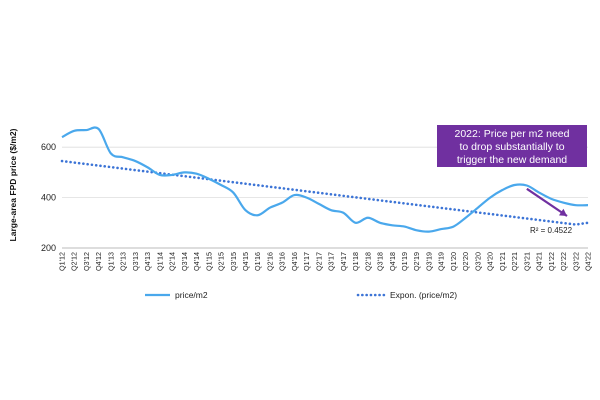 The image size is (600, 400). Describe the element at coordinates (48, 248) in the screenshot. I see `y-tick-label: 200` at that location.